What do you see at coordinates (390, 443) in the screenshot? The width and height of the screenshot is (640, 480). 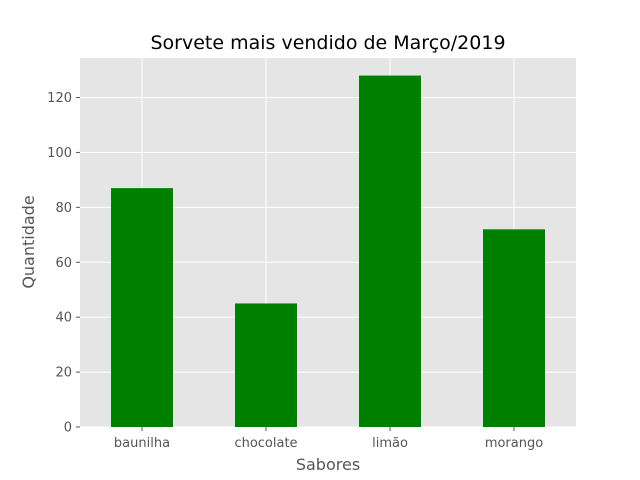 I see `x-tick-label: limão` at bounding box center [390, 443].